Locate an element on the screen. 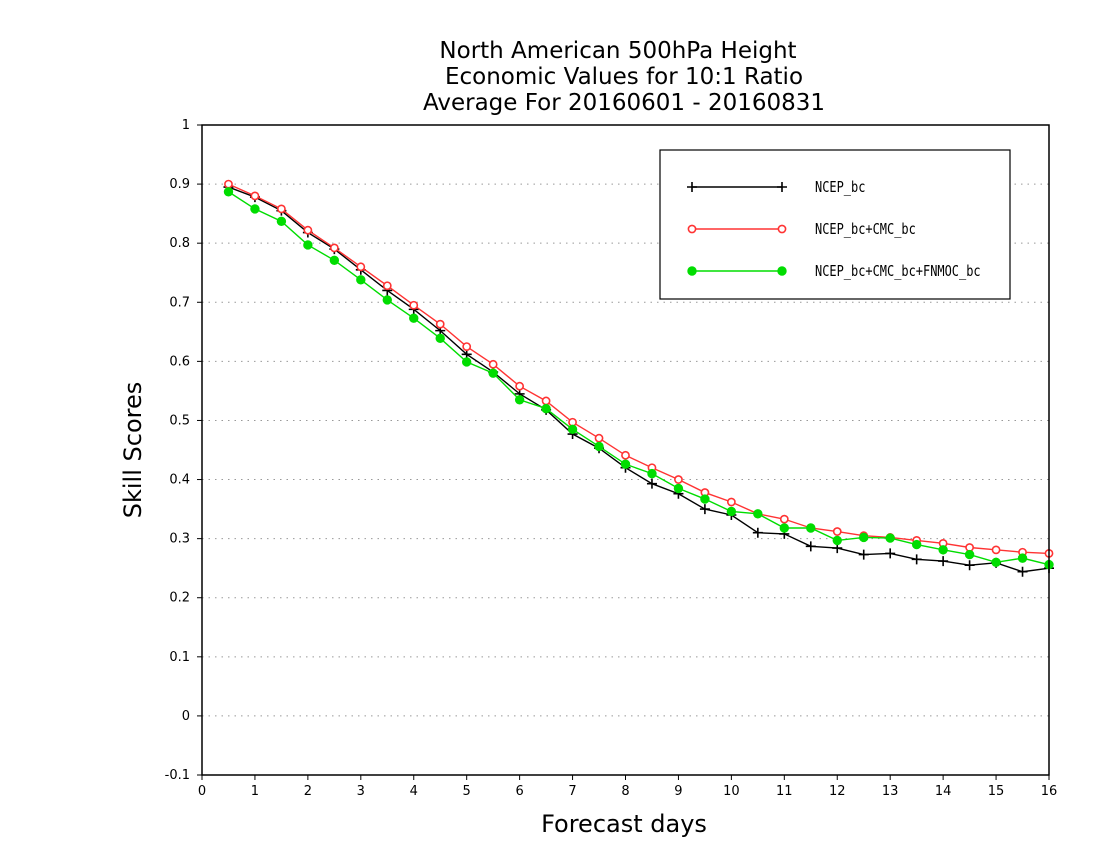  title-line-2: Economic Values for 10:1 Ratio is located at coordinates (624, 77).